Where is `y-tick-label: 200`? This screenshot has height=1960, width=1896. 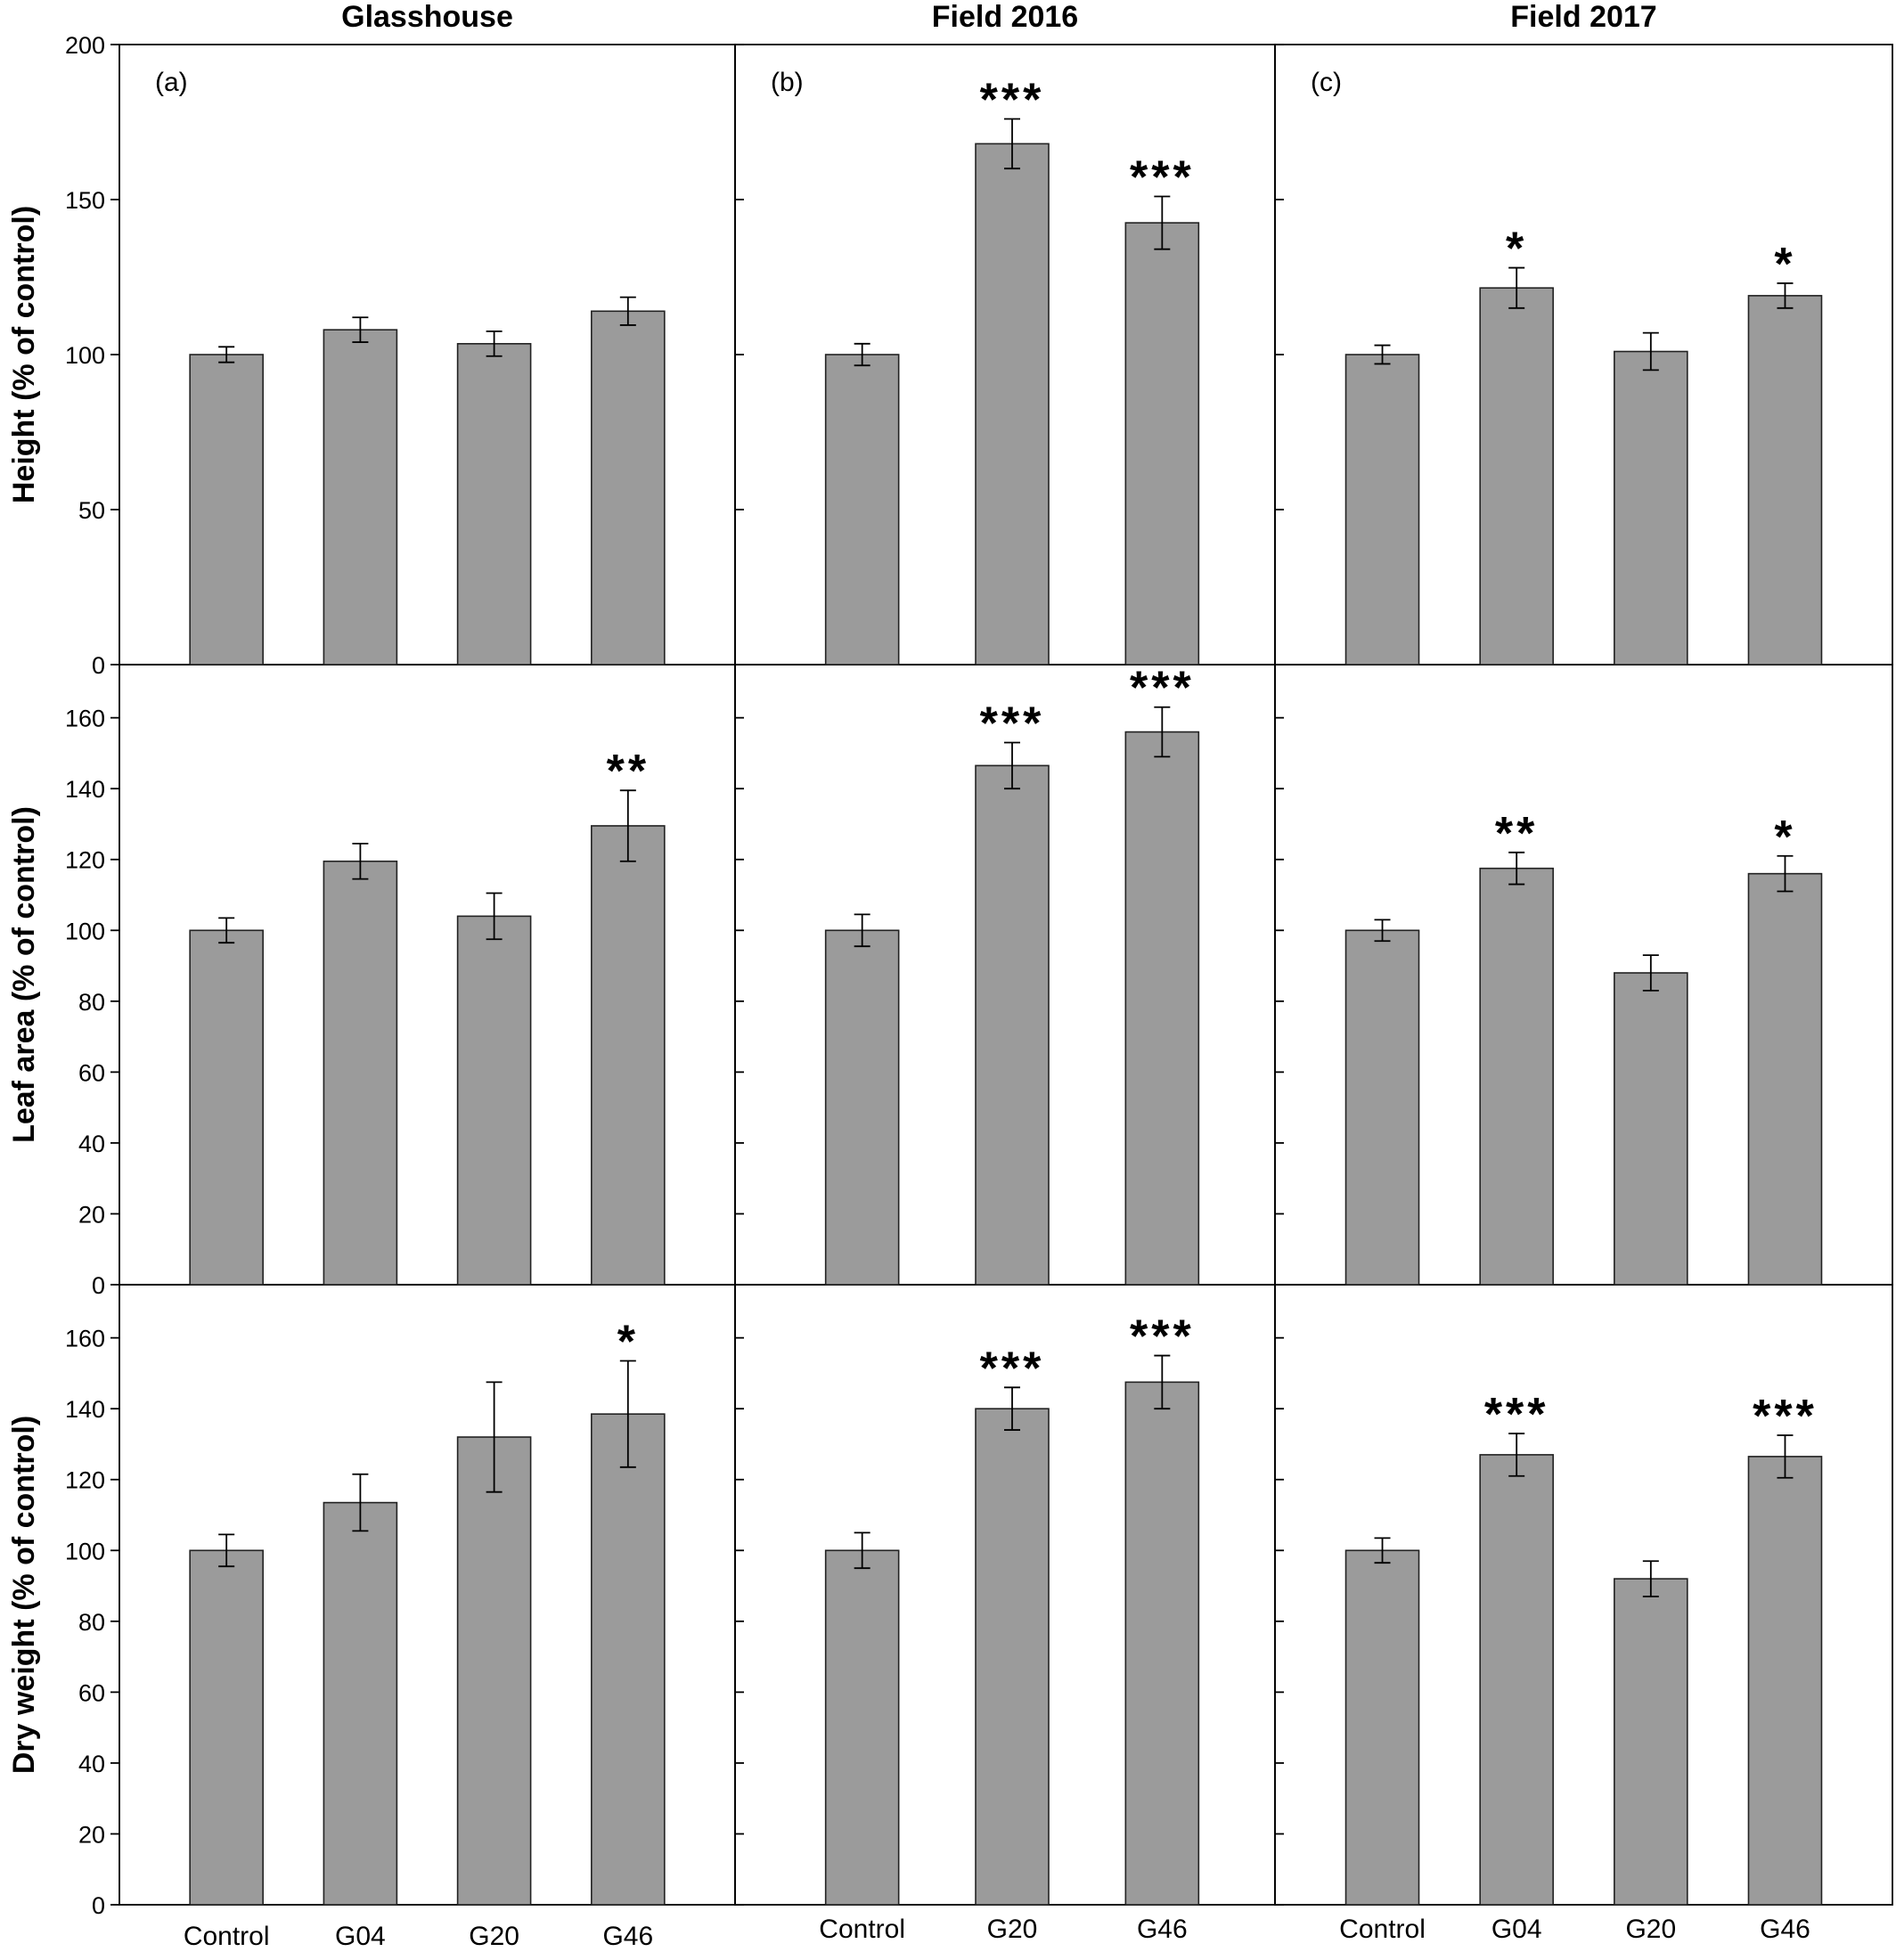
y-tick-label: 200 is located at coordinates (85, 45).